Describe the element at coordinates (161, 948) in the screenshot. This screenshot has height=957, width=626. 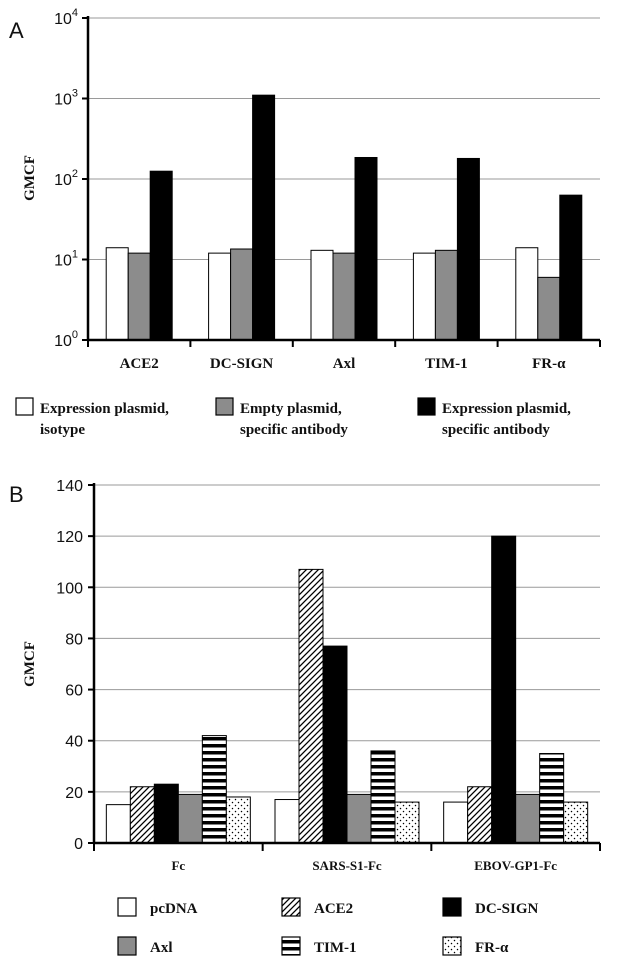
I see `legend-label-axl: Axl` at that location.